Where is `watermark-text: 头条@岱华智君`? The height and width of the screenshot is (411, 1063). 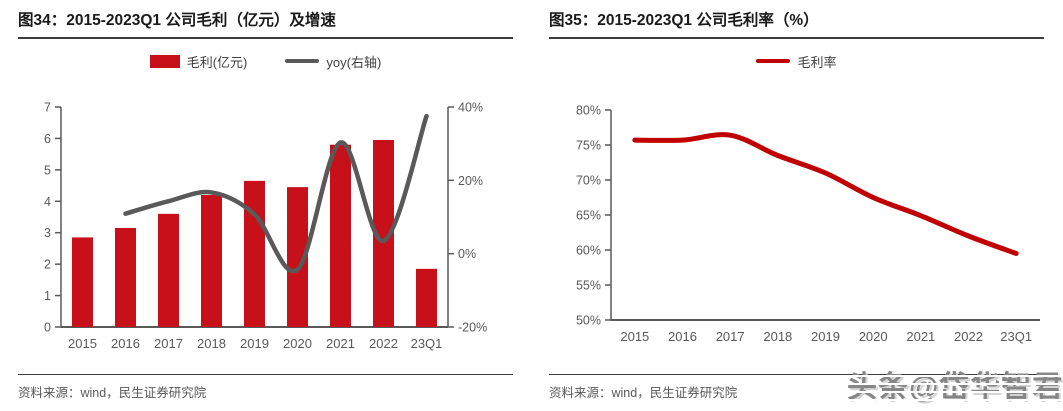 watermark-text: 头条@岱华智君 is located at coordinates (955, 387).